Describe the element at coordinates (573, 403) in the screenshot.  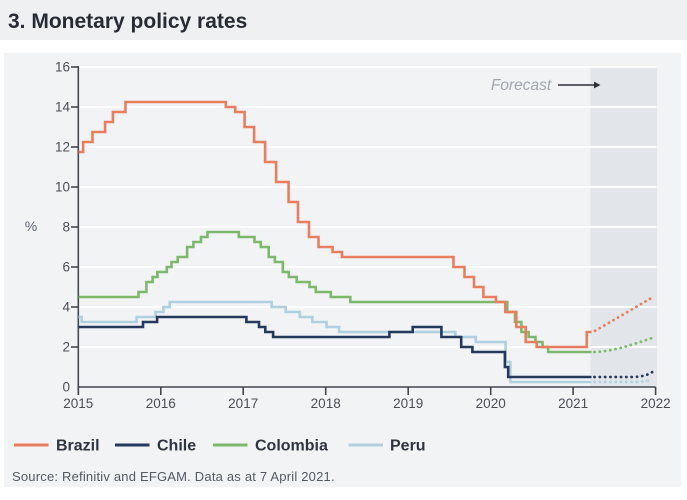
I see `svg-text: 2021` at that location.